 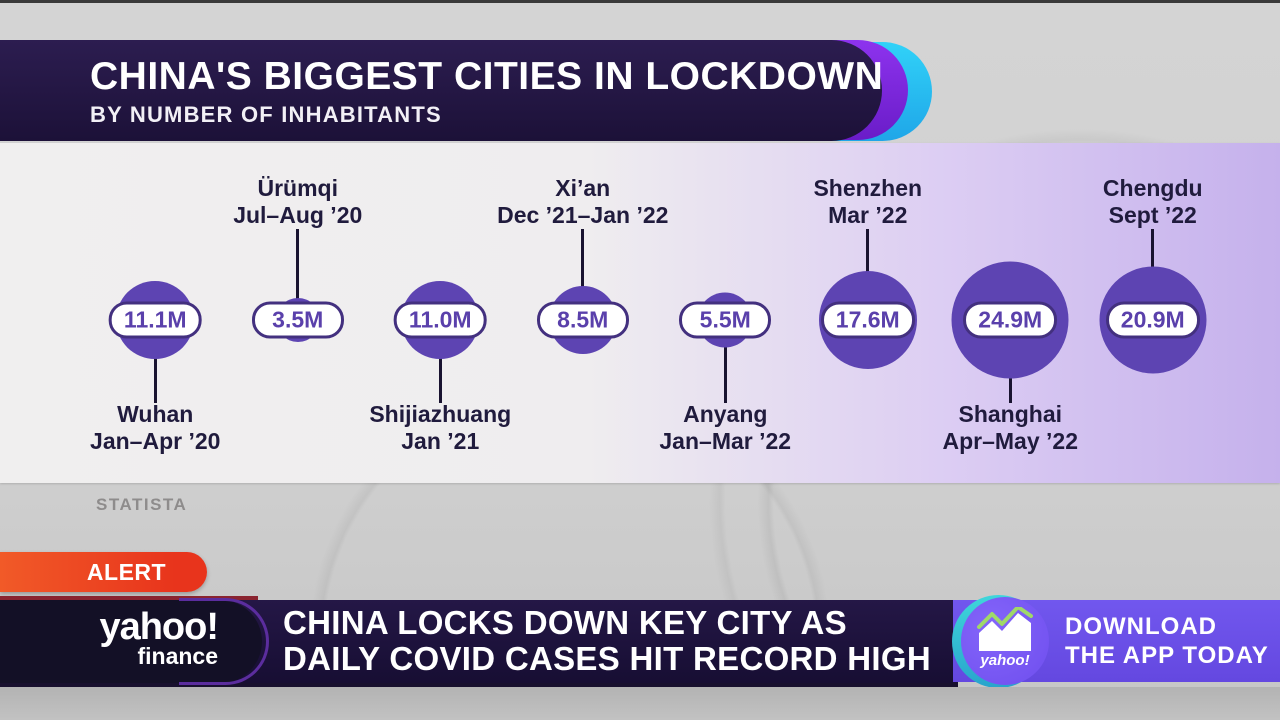 I want to click on badge-yahoo-text: yahoo!, so click(x=1005, y=660).